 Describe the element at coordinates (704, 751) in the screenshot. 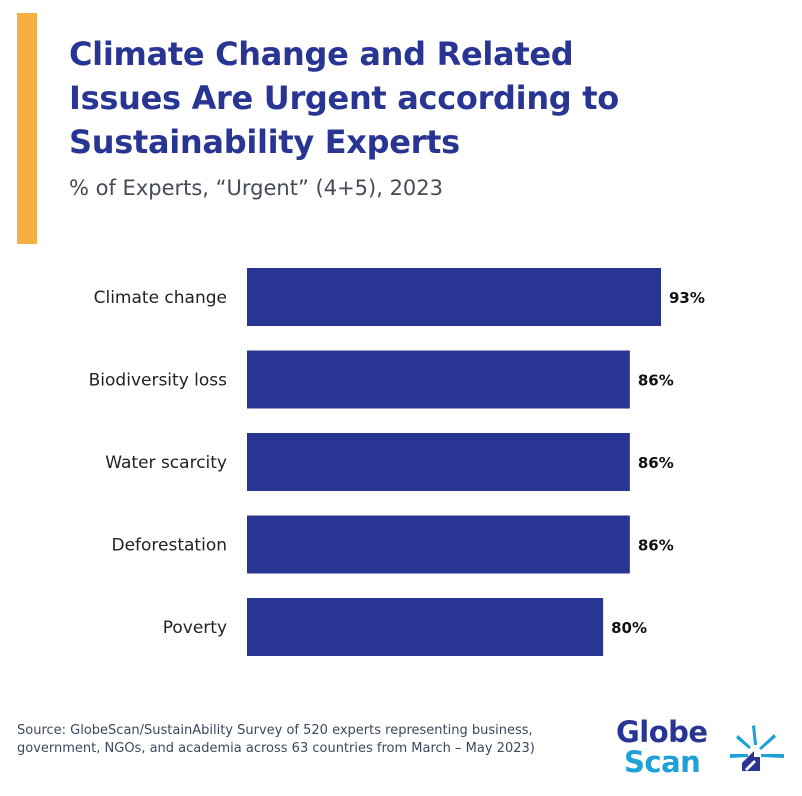

I see `globescan-logo: Globe Scan` at that location.